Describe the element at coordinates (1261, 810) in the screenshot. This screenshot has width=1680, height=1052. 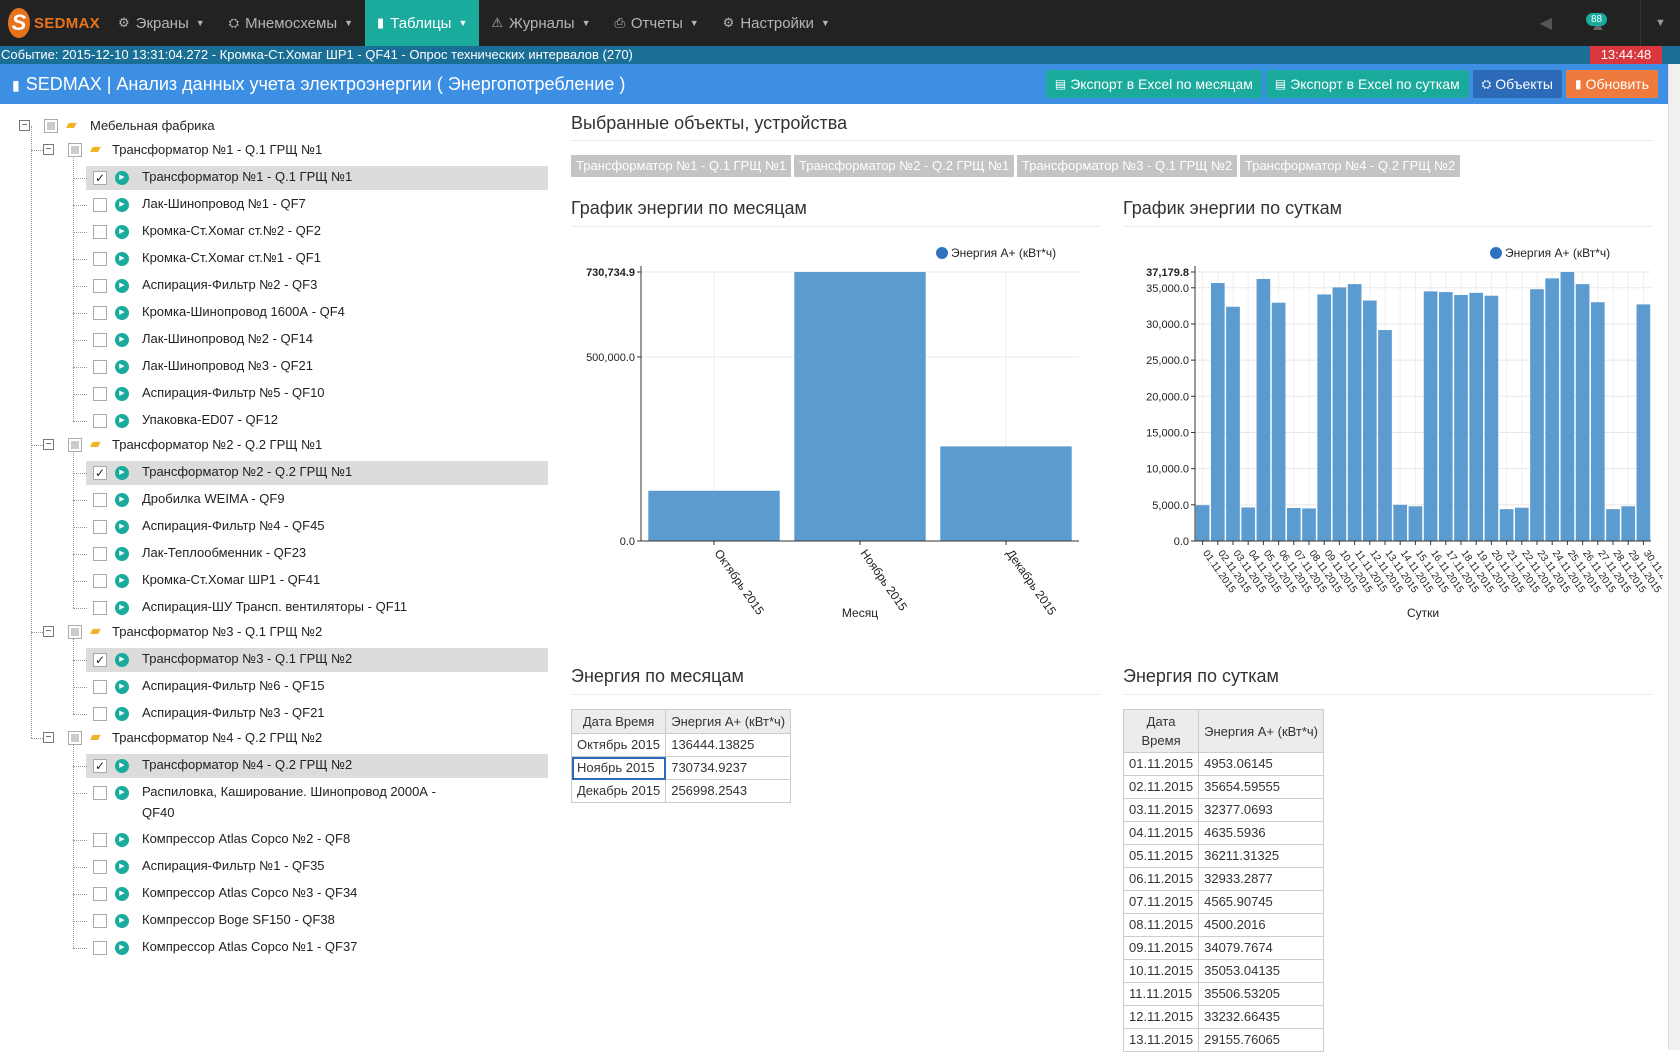
I see `table-cell: 32377.0693` at that location.